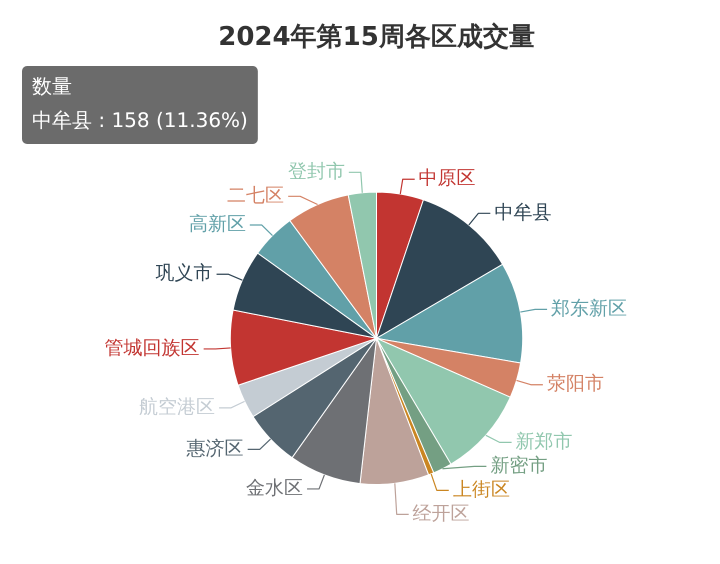 The image size is (720, 564). What do you see at coordinates (140, 120) in the screenshot?
I see `text: 中牟县 : 158 (11.36%)` at bounding box center [140, 120].